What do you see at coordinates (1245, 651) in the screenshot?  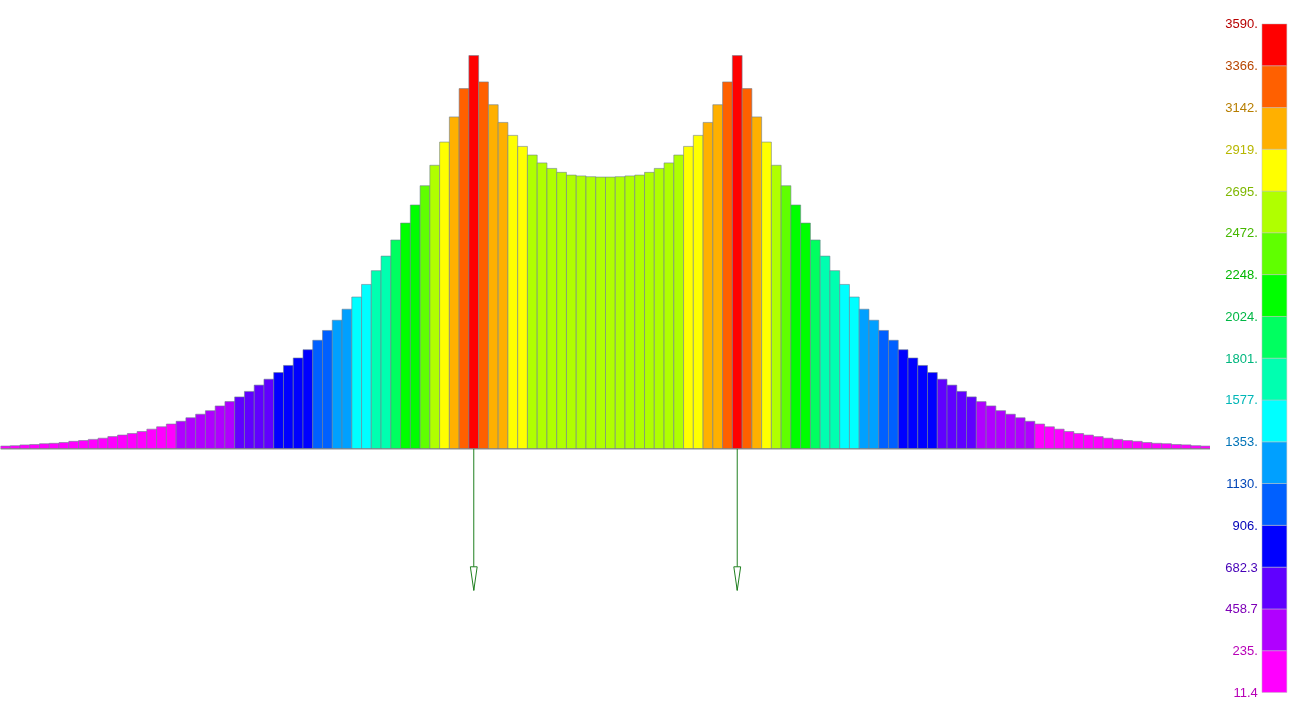 I see `color-bar-label: 235.` at bounding box center [1245, 651].